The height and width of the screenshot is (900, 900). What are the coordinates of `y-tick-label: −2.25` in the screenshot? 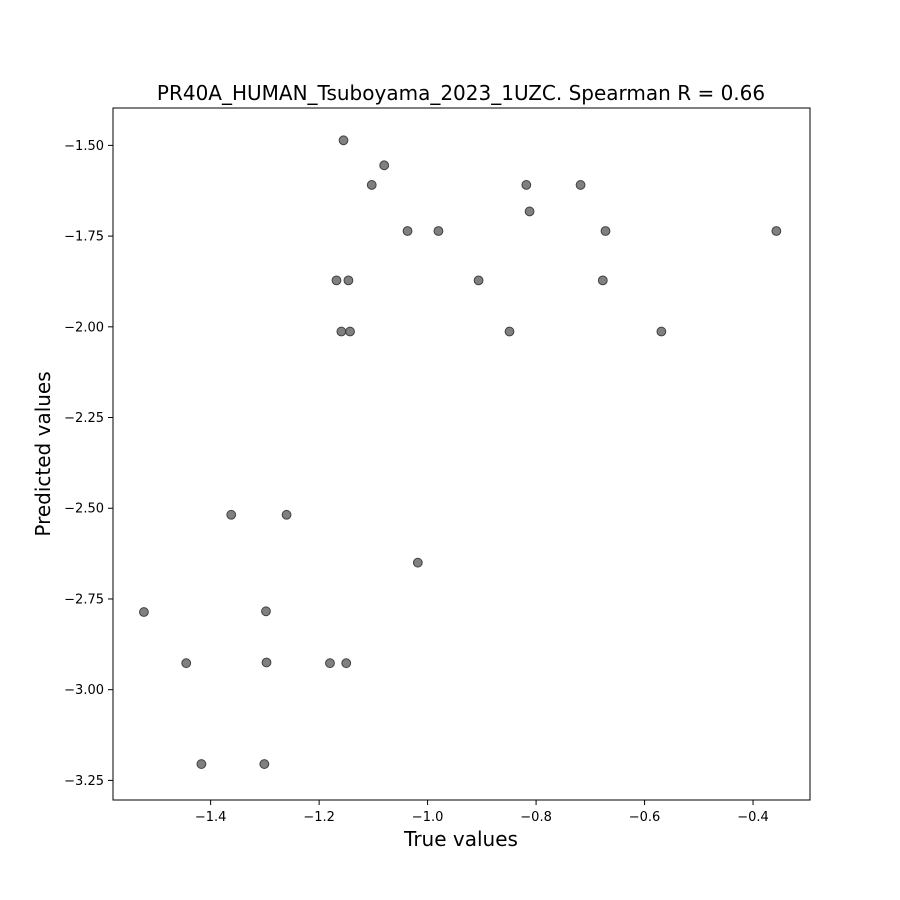 It's located at (84, 418).